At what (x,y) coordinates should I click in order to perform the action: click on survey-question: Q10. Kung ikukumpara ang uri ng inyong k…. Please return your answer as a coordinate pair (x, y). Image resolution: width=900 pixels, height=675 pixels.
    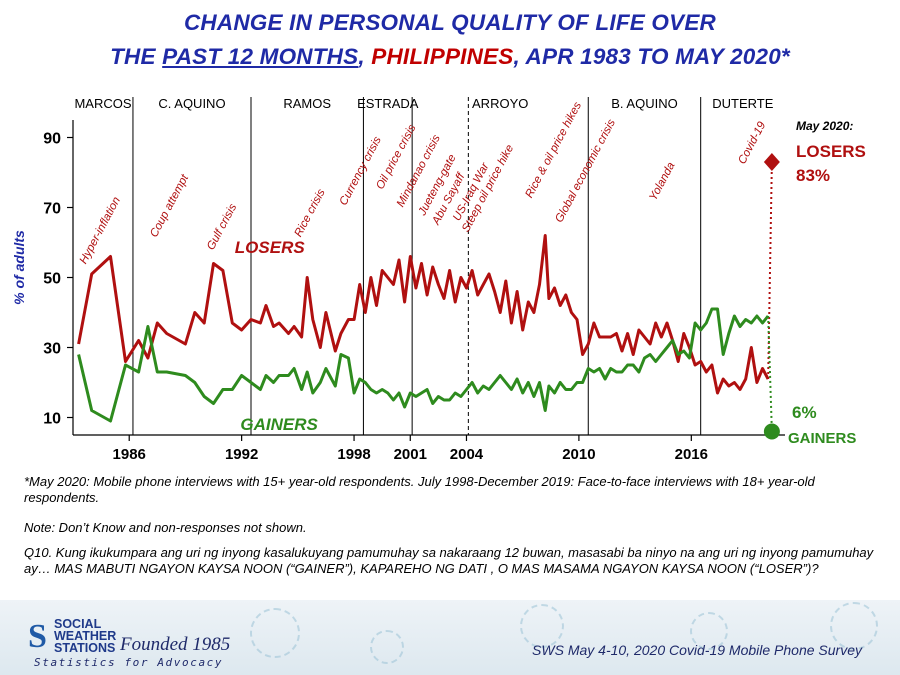
    Looking at the image, I should click on (449, 560).